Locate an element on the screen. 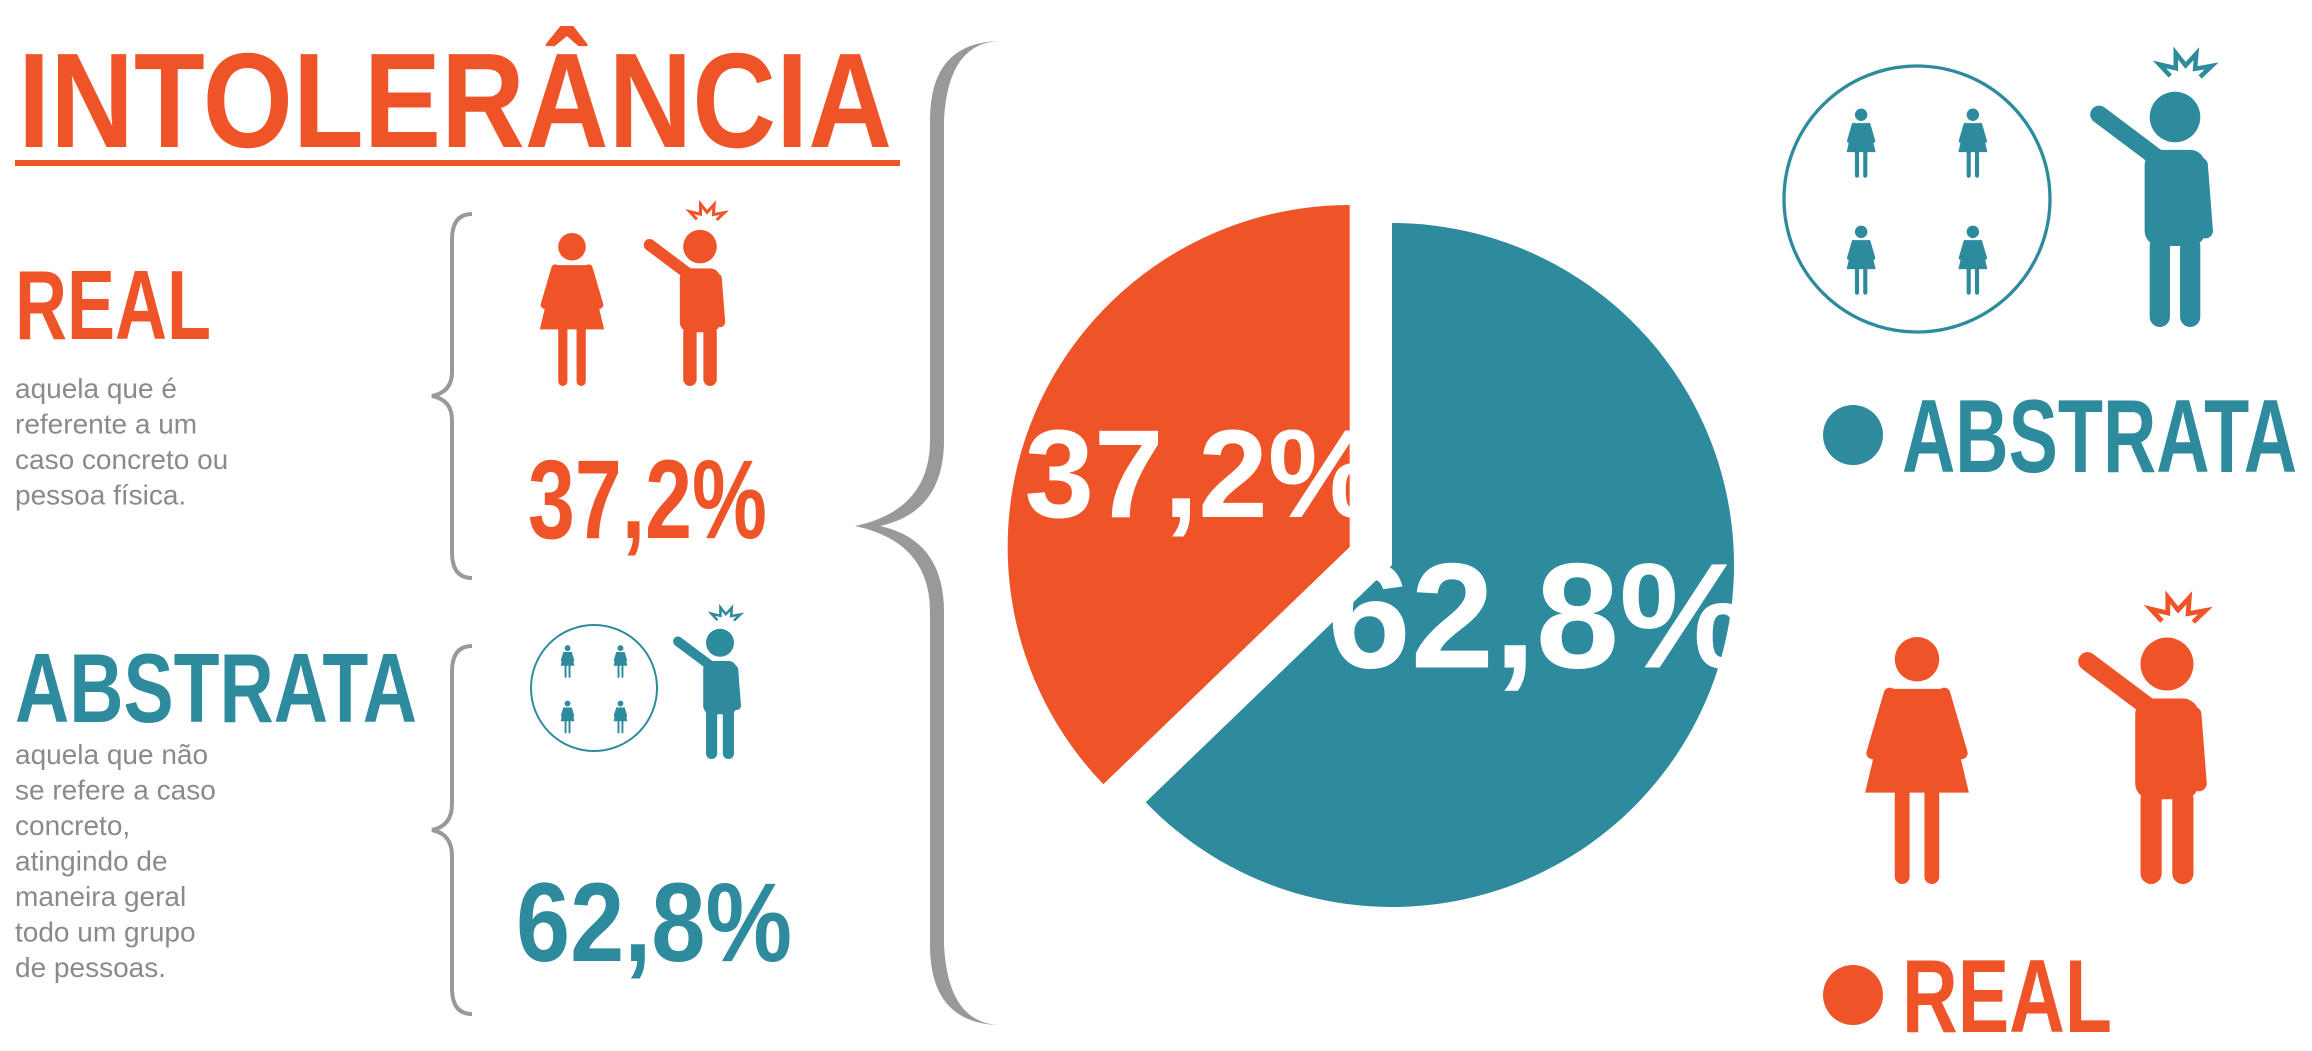 The image size is (2312, 1051). pie-slice is located at coordinates (1178, 494).